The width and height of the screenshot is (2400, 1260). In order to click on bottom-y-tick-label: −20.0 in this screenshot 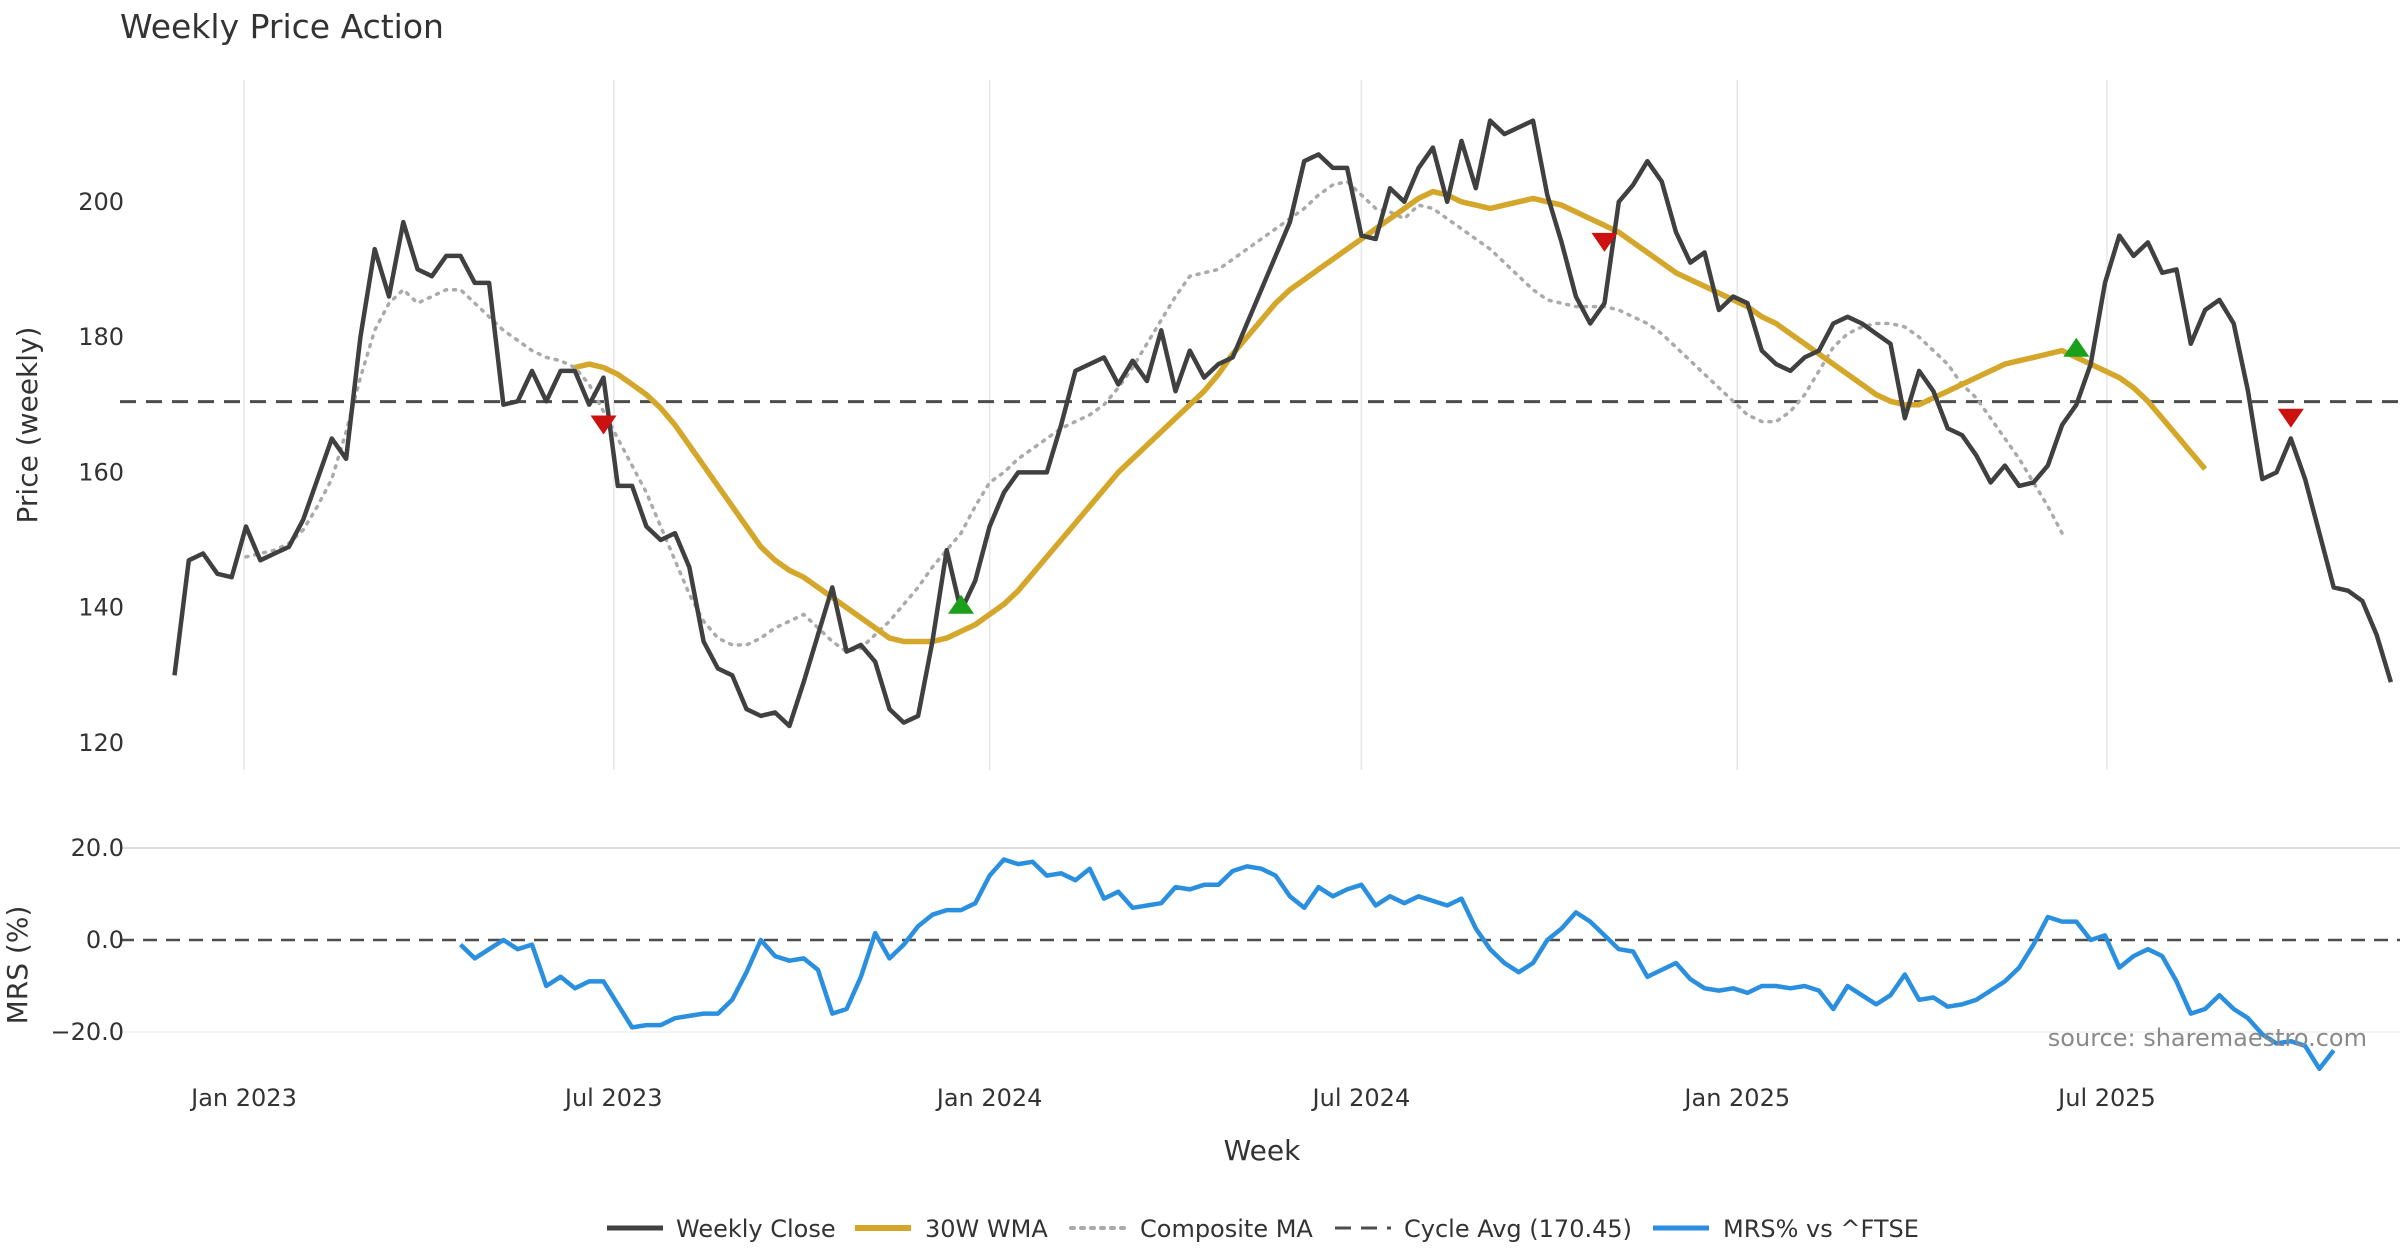, I will do `click(87, 1032)`.